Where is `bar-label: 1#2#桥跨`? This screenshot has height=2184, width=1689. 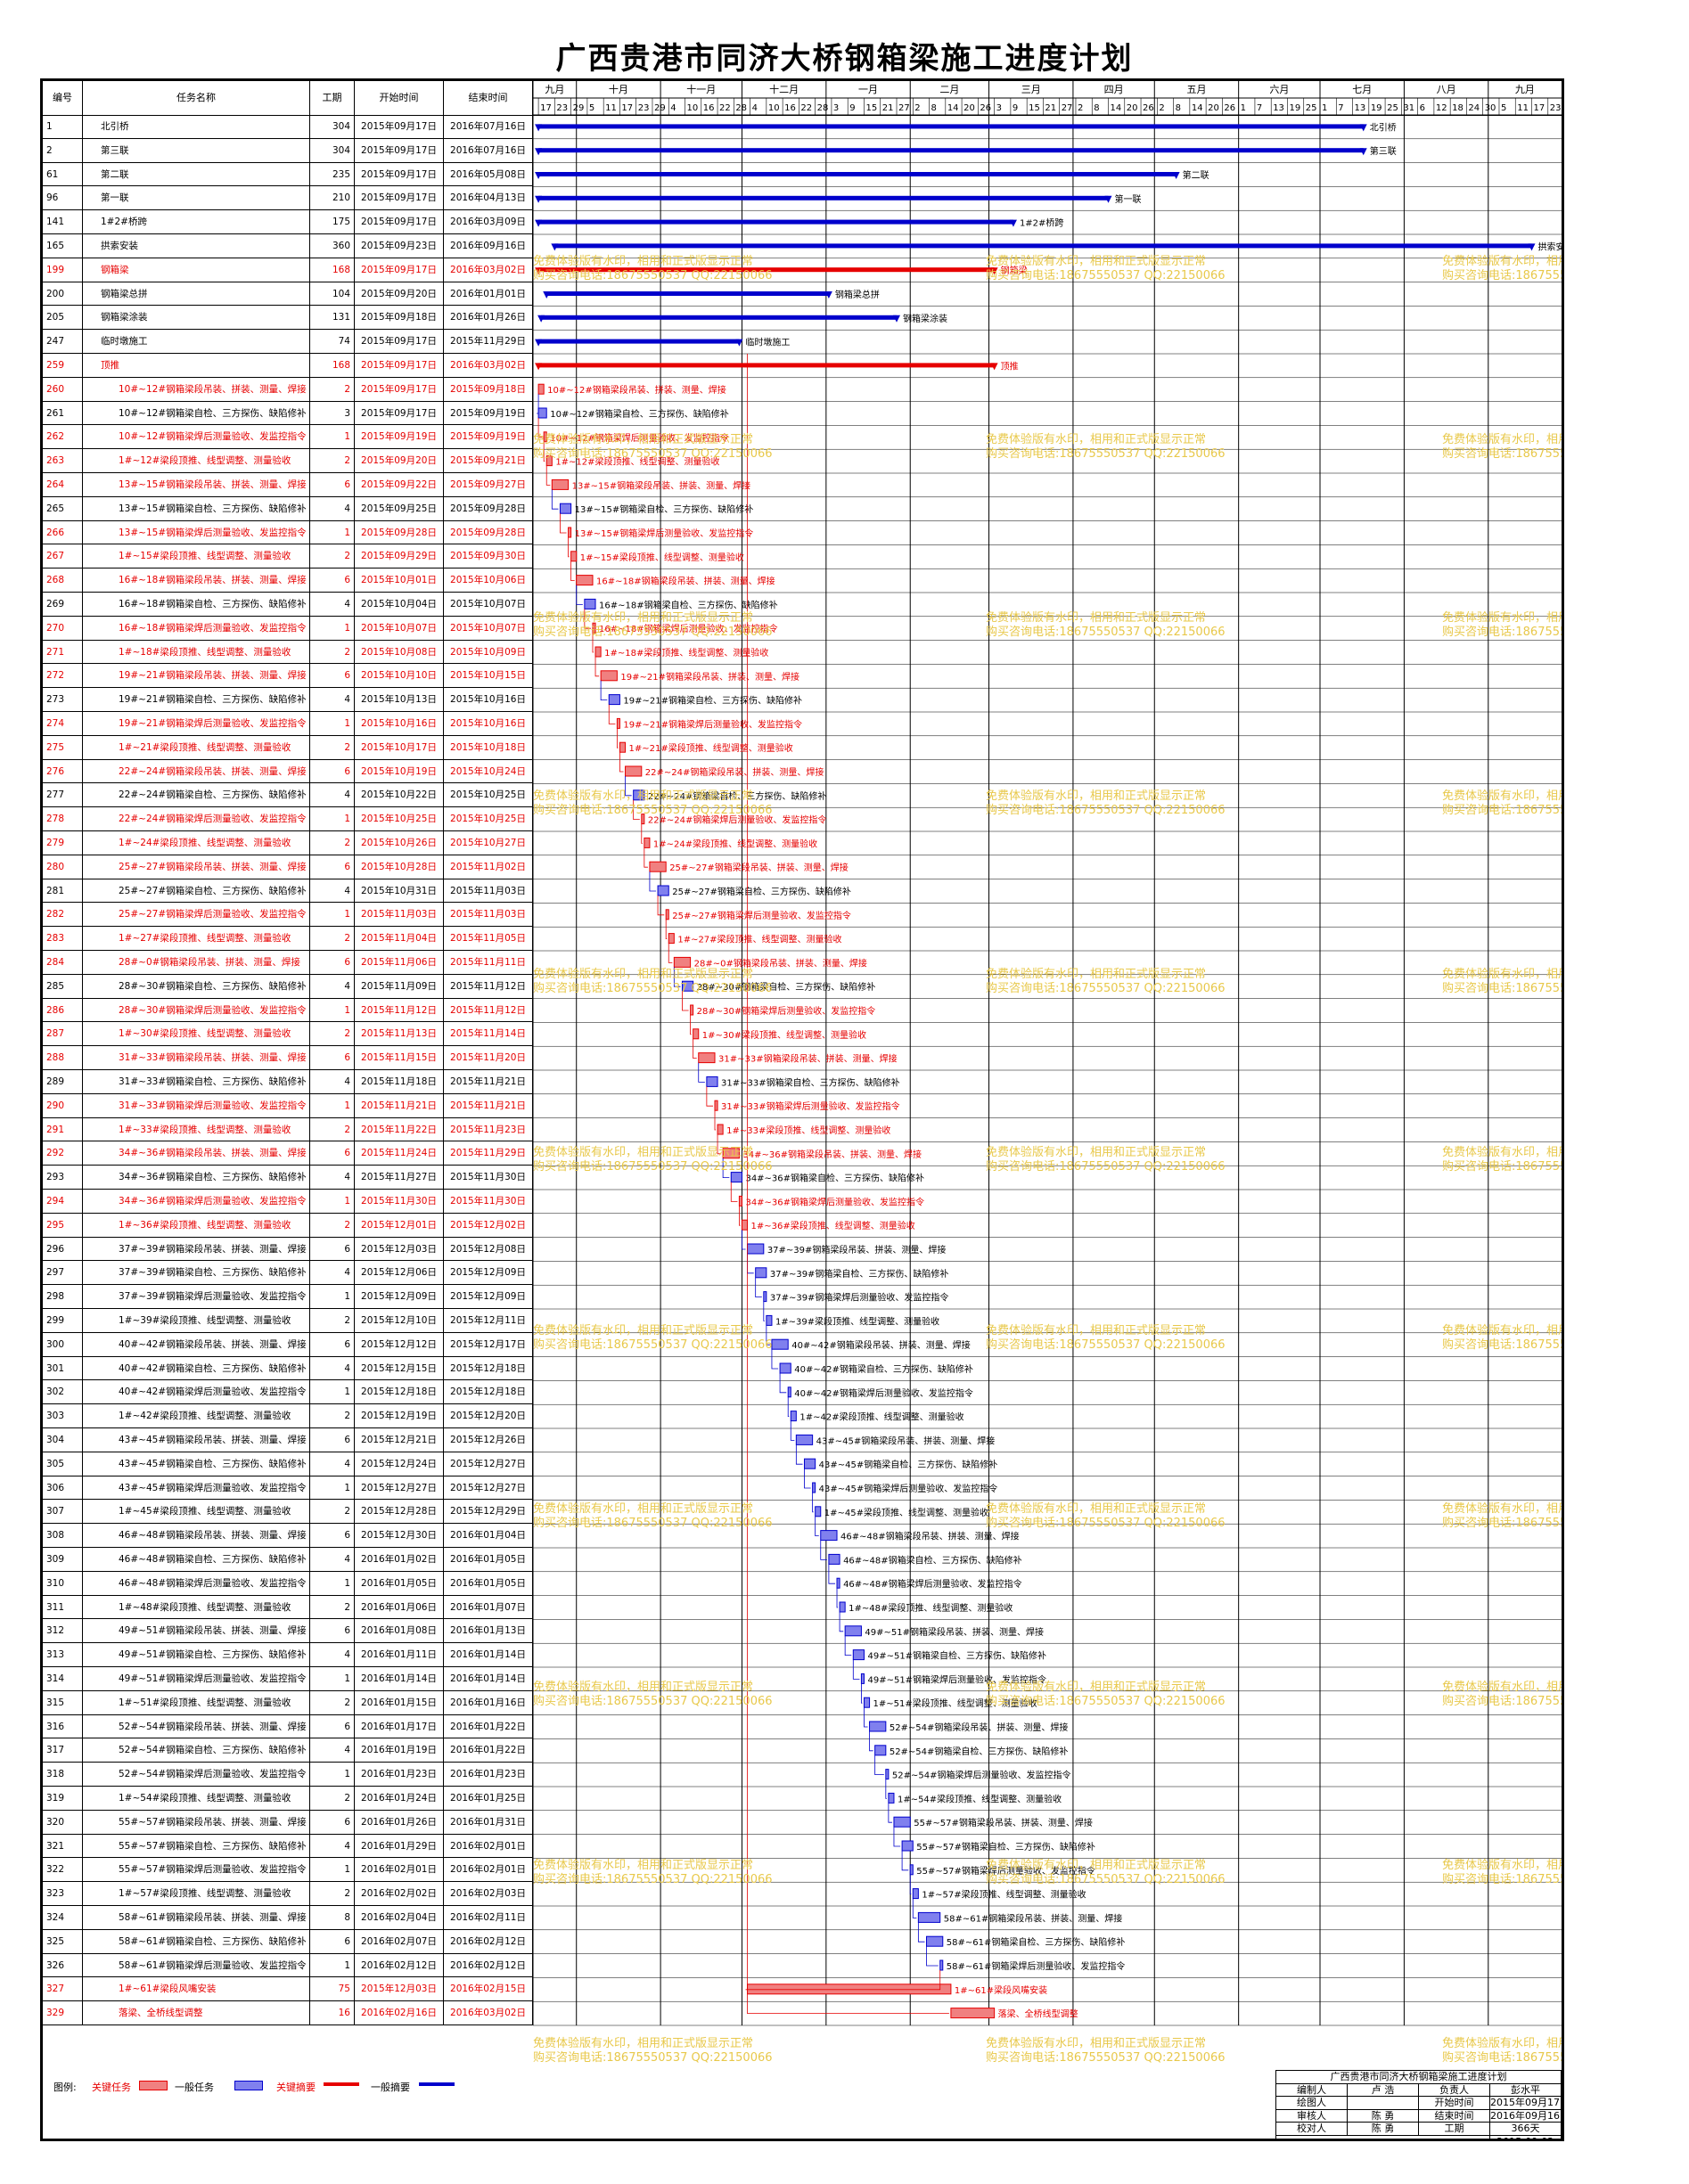
bar-label: 1#2#桥跨 is located at coordinates (1041, 224).